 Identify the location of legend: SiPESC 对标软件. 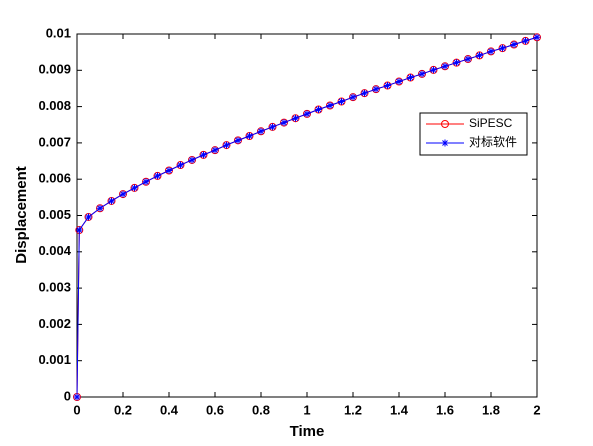
(473, 134).